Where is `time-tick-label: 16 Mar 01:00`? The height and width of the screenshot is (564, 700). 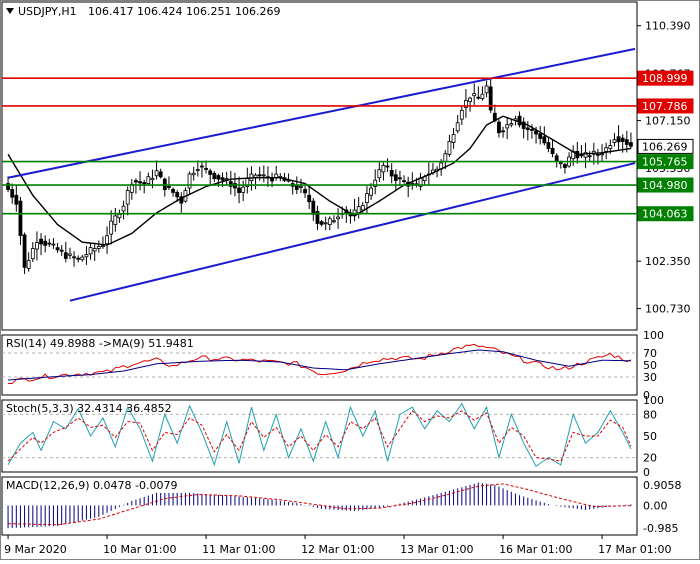
time-tick-label: 16 Mar 01:00 is located at coordinates (535, 549).